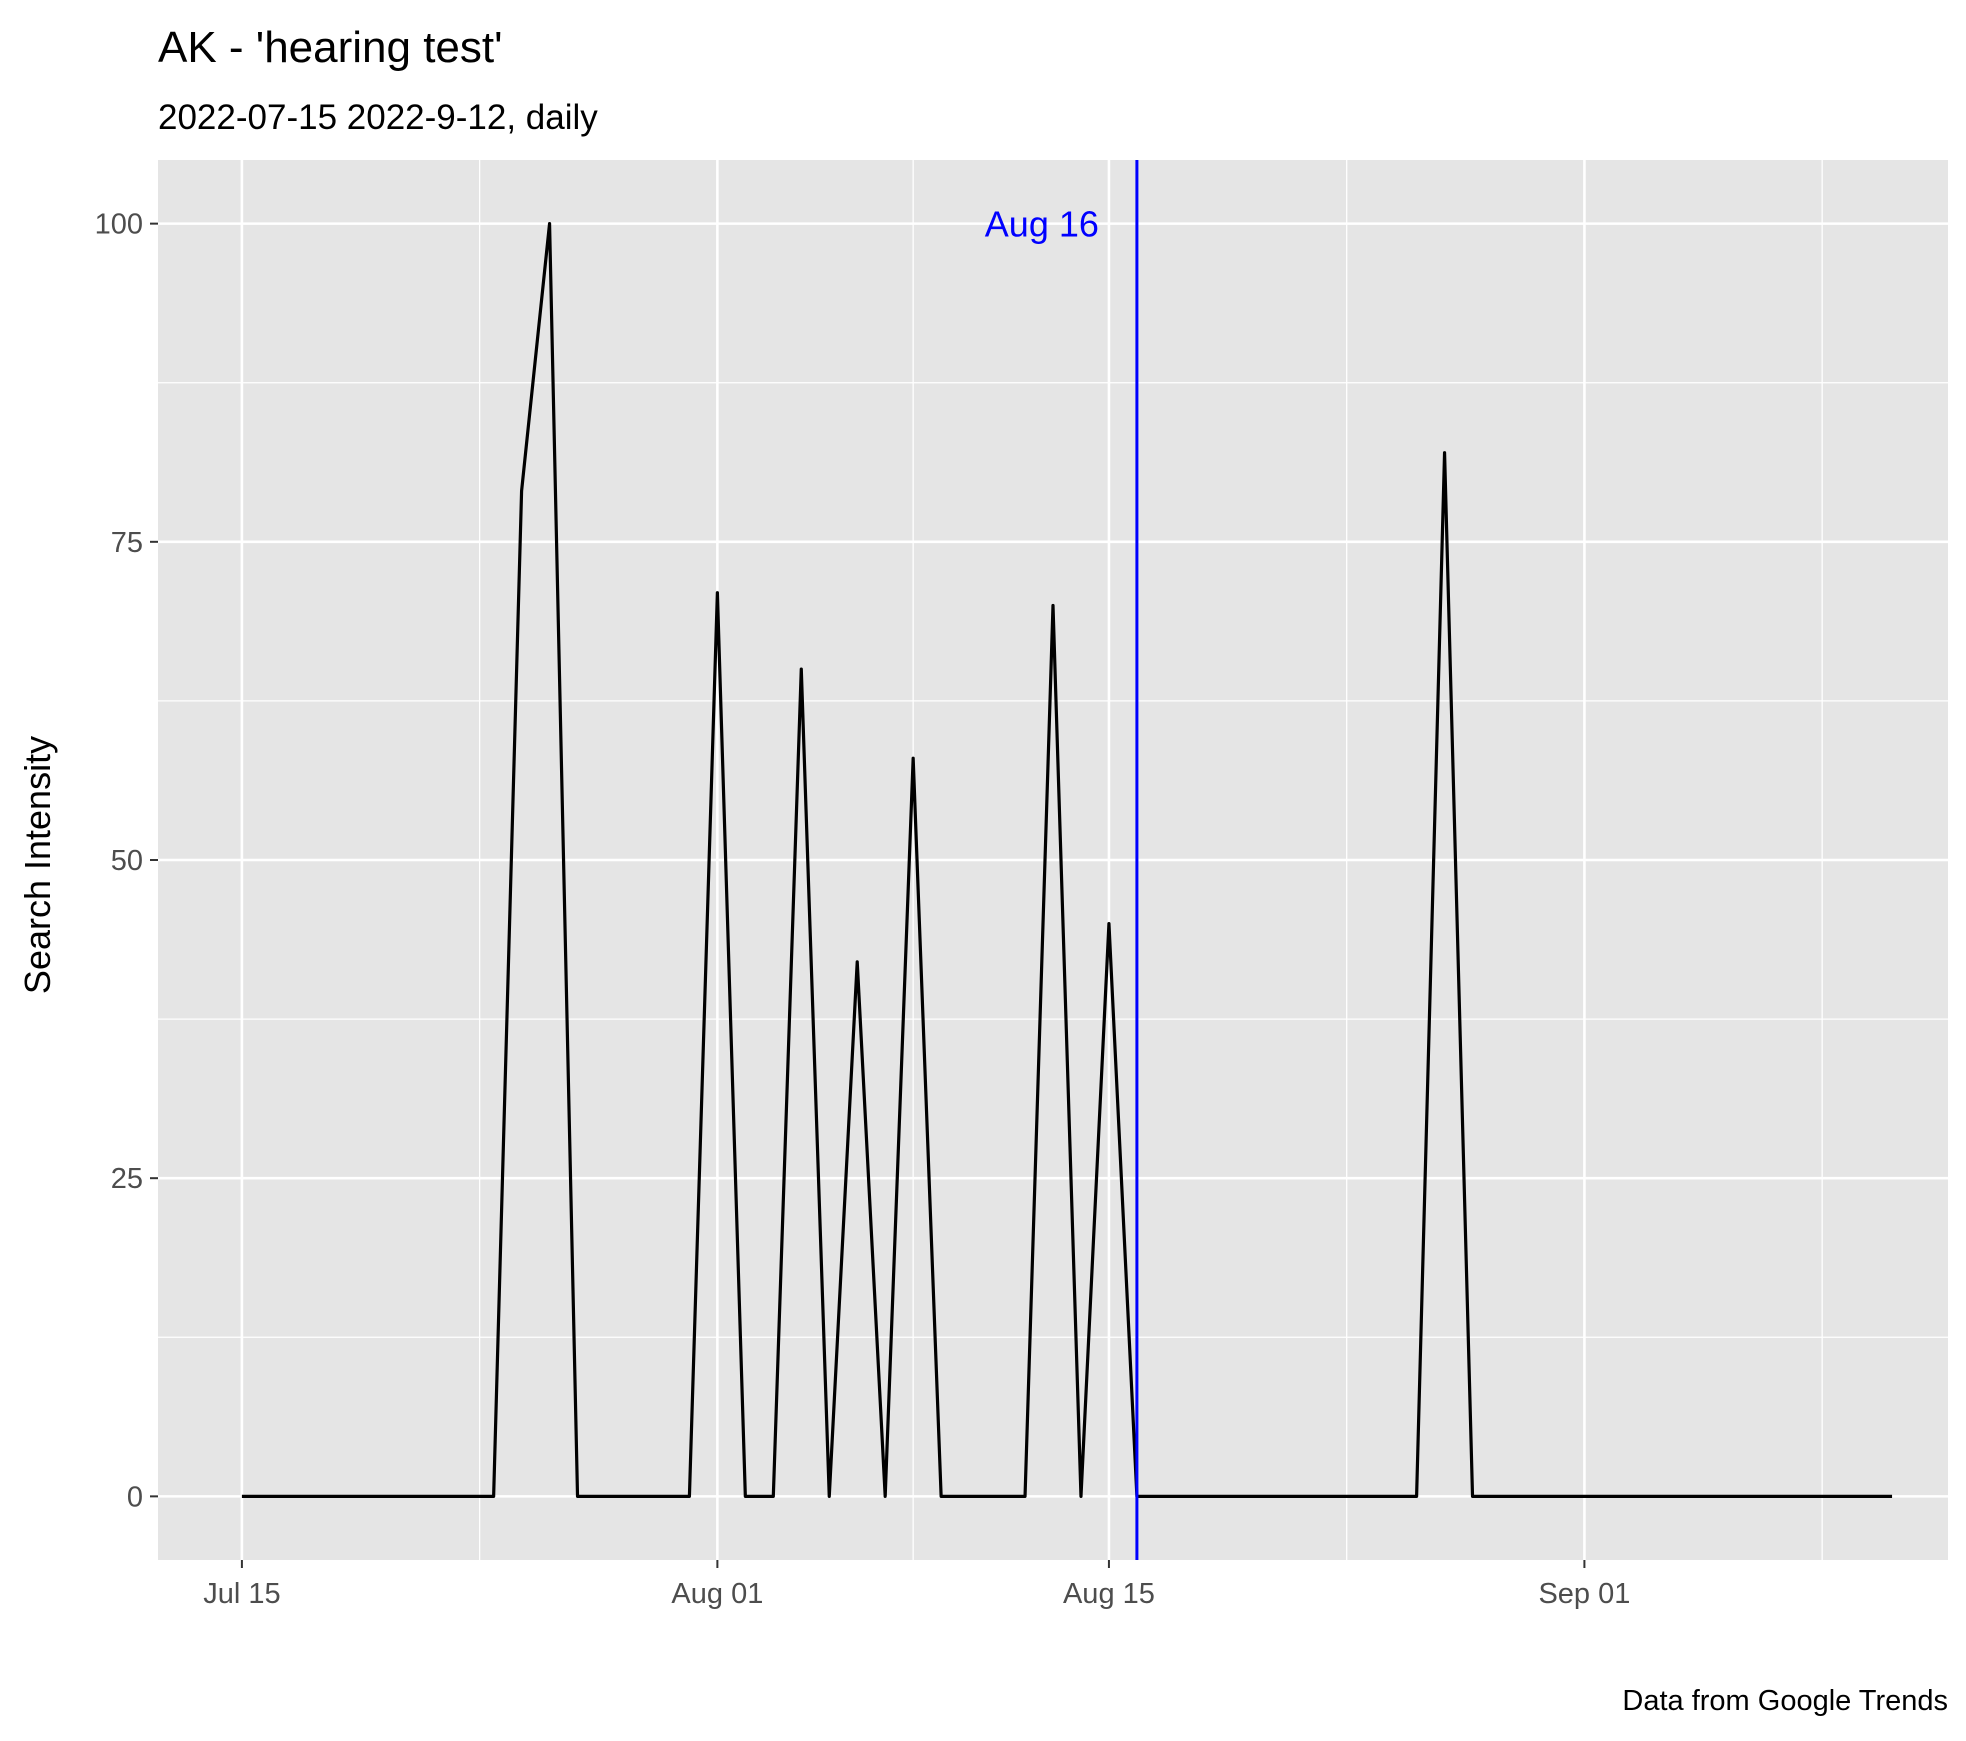 This screenshot has height=1741, width=1966. What do you see at coordinates (37, 865) in the screenshot?
I see `y-axis-title: Search Intensity` at bounding box center [37, 865].